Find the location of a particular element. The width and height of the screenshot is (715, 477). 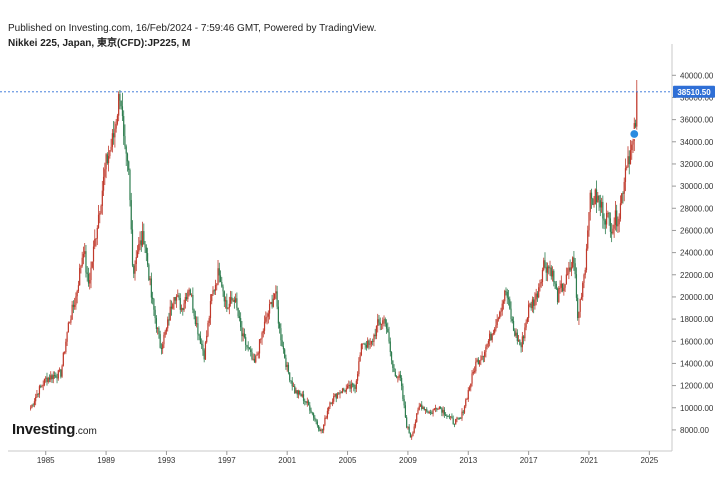

y-tick-label: 26000.00 is located at coordinates (697, 230).